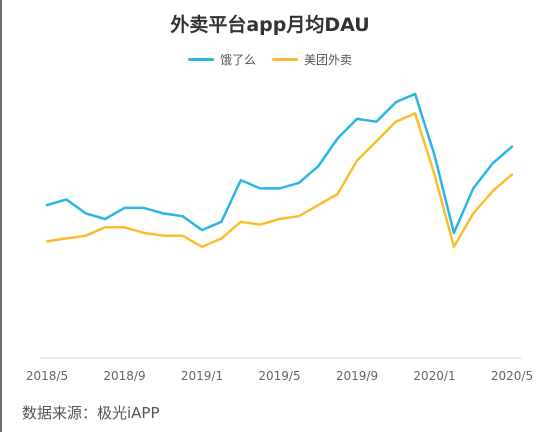 This screenshot has height=432, width=540. Describe the element at coordinates (124, 376) in the screenshot. I see `x-tick-label: 2018/9` at that location.